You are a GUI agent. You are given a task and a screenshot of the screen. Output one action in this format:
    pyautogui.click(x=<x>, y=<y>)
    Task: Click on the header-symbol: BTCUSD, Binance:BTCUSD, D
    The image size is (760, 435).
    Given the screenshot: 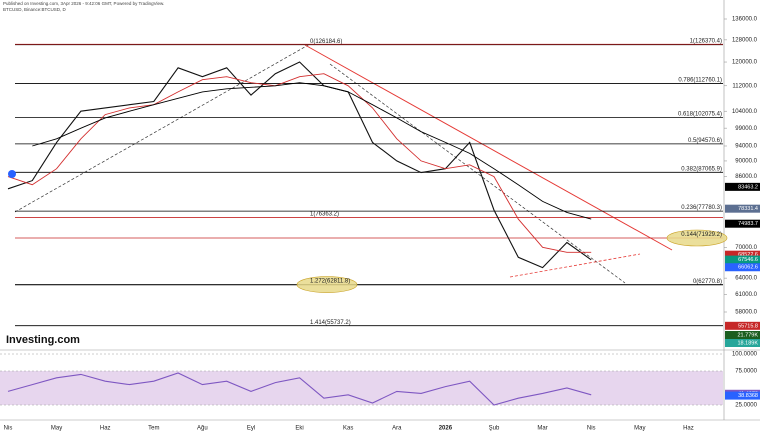 What is the action you would take?
    pyautogui.click(x=35, y=9)
    